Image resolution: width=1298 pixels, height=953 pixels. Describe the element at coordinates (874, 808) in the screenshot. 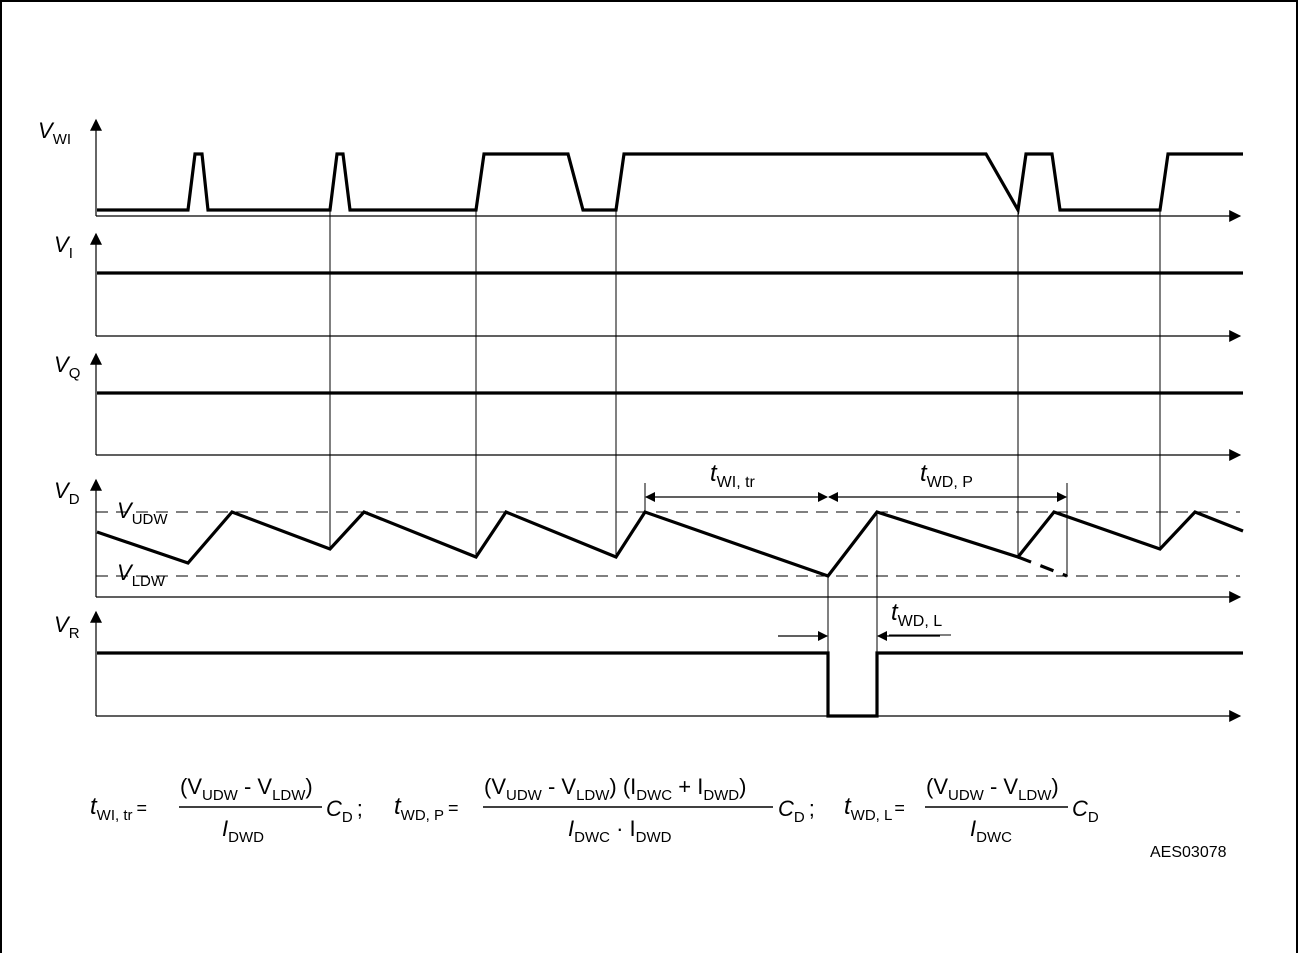

I see `svg-text:tWD, L=: tWD, L =` at that location.